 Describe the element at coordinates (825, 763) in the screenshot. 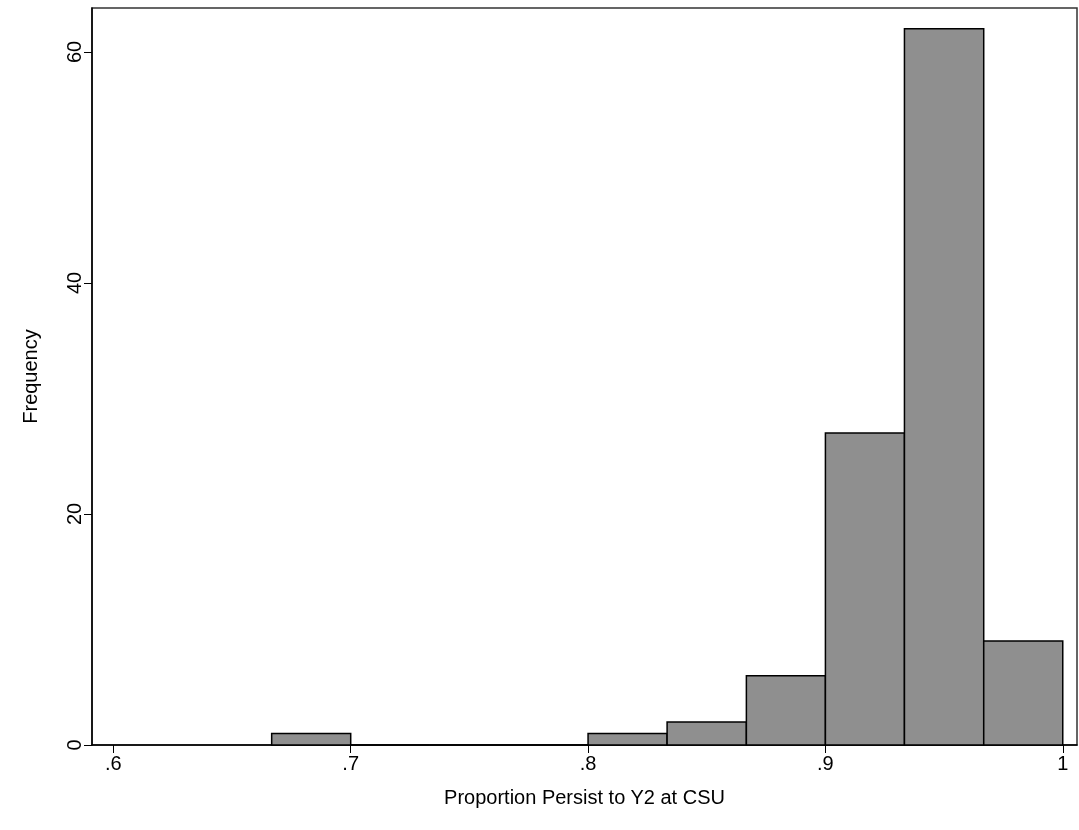

I see `x-tick-label: .9` at that location.